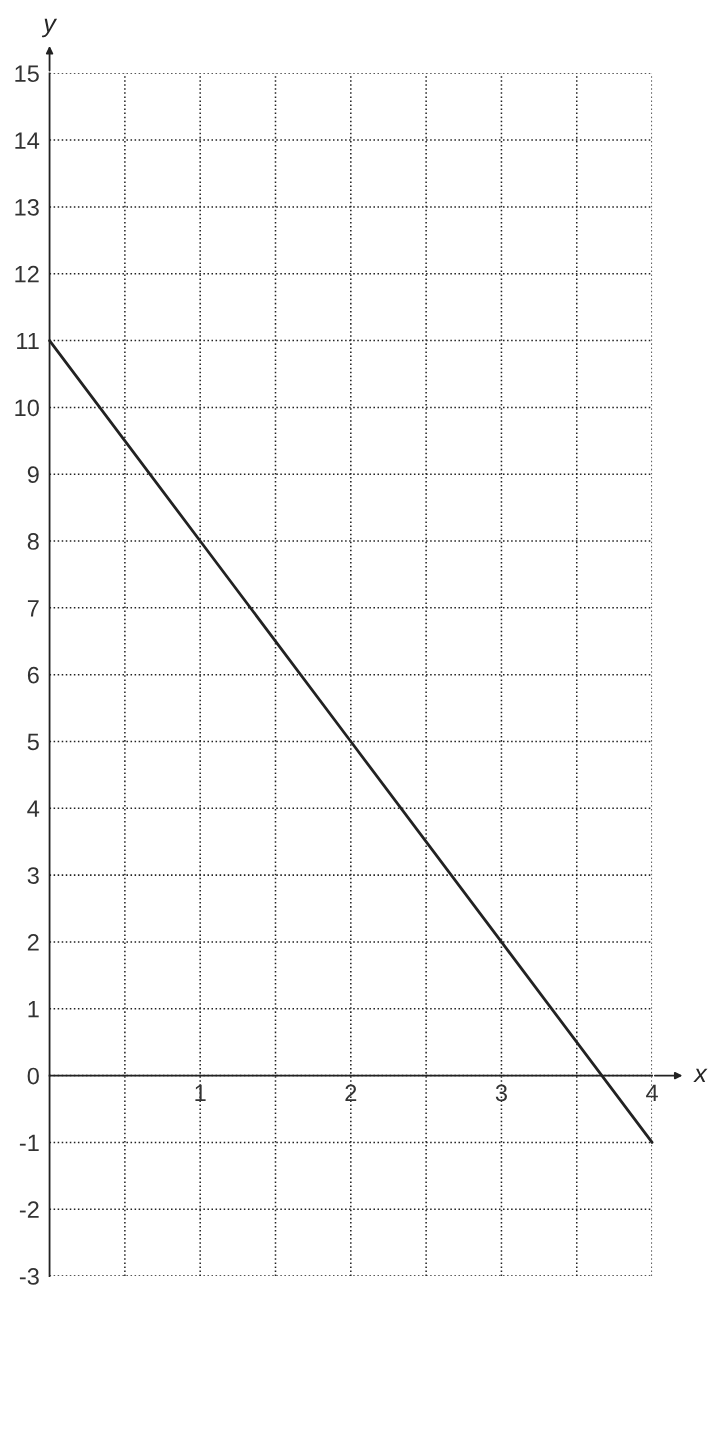 This screenshot has width=708, height=1437. What do you see at coordinates (33, 942) in the screenshot?
I see `y-tick-label: 2` at bounding box center [33, 942].